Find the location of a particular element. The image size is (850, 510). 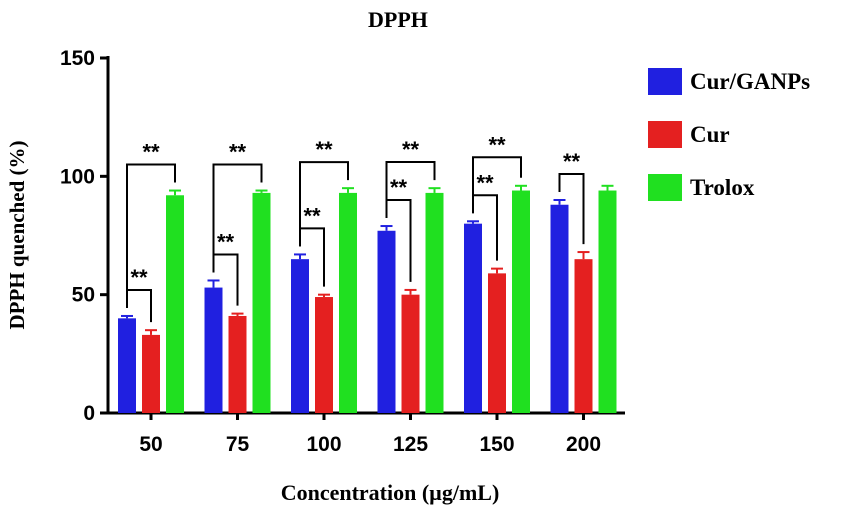

bar-Cur/GANPs-150 is located at coordinates (473, 318).